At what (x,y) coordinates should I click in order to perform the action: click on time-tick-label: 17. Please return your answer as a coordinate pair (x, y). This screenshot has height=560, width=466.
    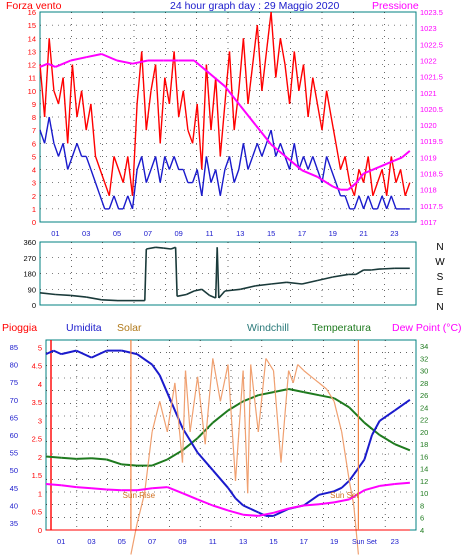
    Looking at the image, I should click on (304, 541).